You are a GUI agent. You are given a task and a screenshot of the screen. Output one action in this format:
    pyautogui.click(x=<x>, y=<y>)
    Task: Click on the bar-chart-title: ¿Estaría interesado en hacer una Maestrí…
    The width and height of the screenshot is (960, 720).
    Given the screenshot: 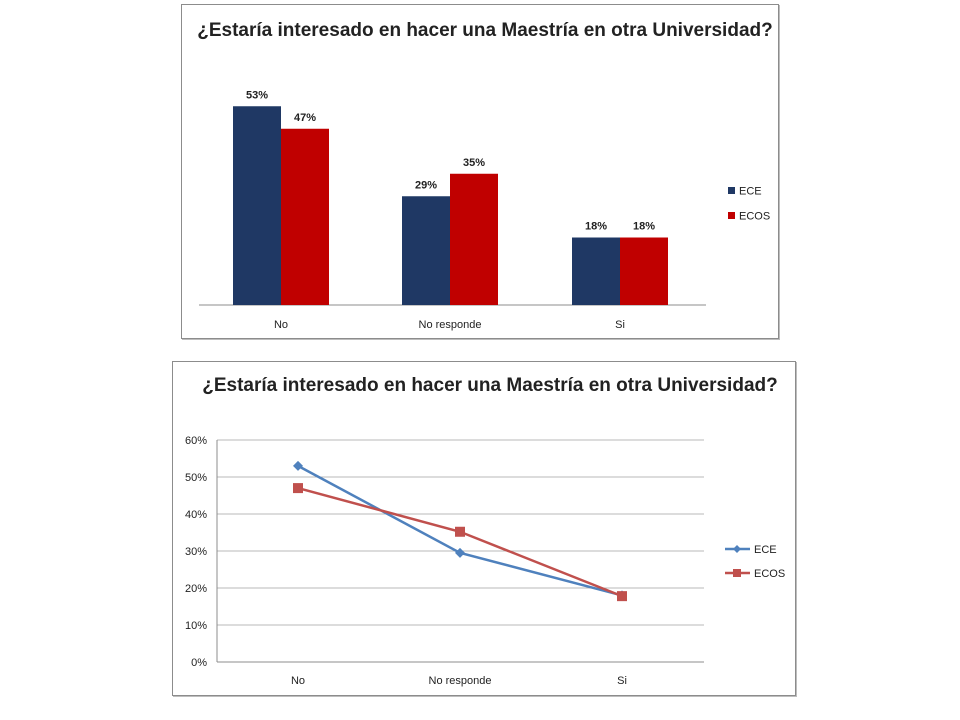 What is the action you would take?
    pyautogui.click(x=485, y=30)
    